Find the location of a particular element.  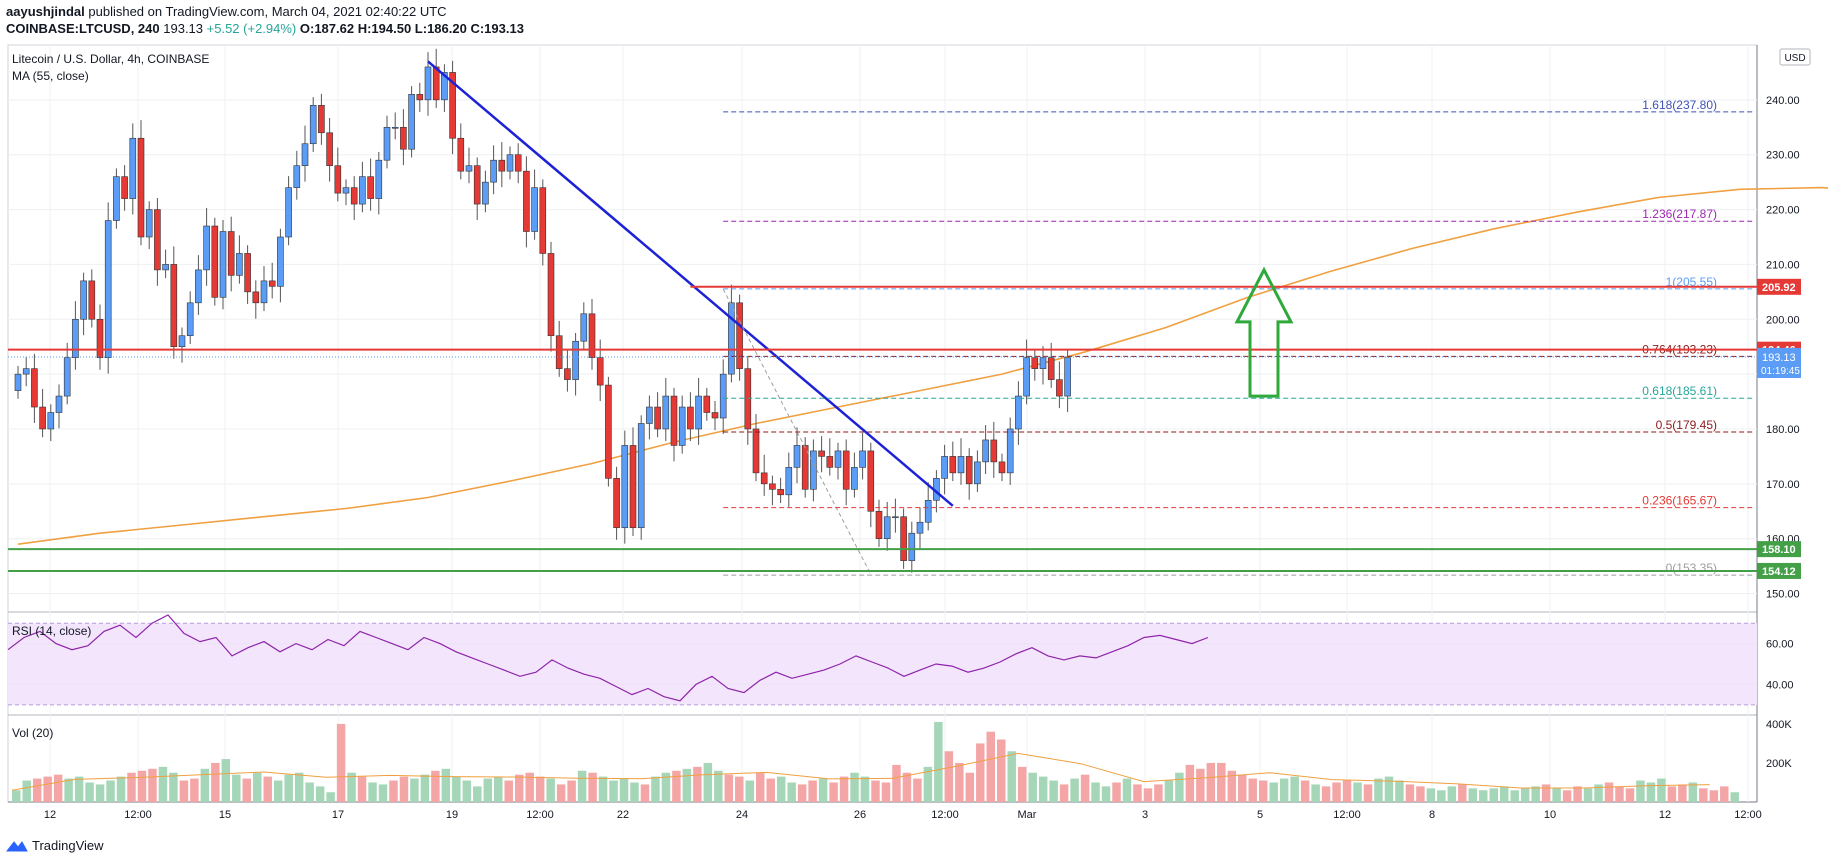

time-tick-label: 12:00 is located at coordinates (1748, 815).